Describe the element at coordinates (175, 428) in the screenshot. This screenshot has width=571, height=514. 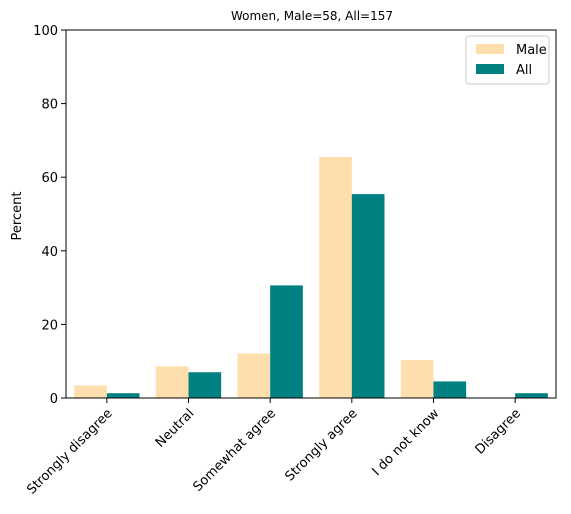
I see `x-tick-label-1: Neutral` at that location.